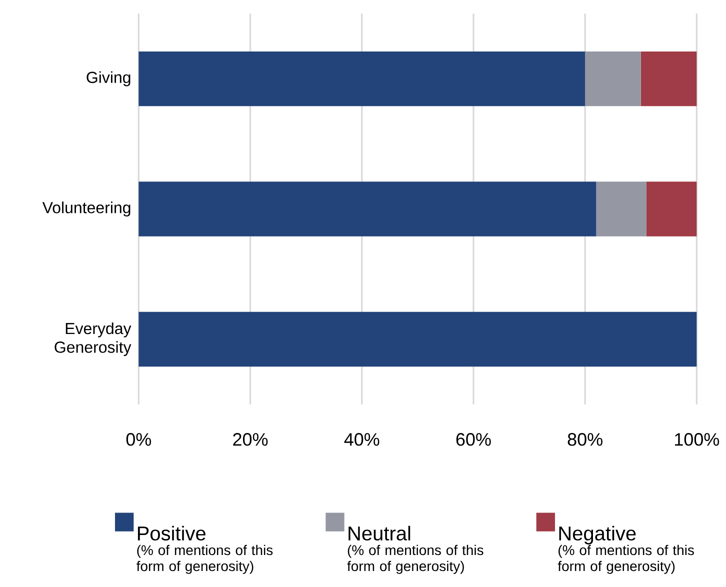  I want to click on y-tick-label: Giving, so click(108, 78).